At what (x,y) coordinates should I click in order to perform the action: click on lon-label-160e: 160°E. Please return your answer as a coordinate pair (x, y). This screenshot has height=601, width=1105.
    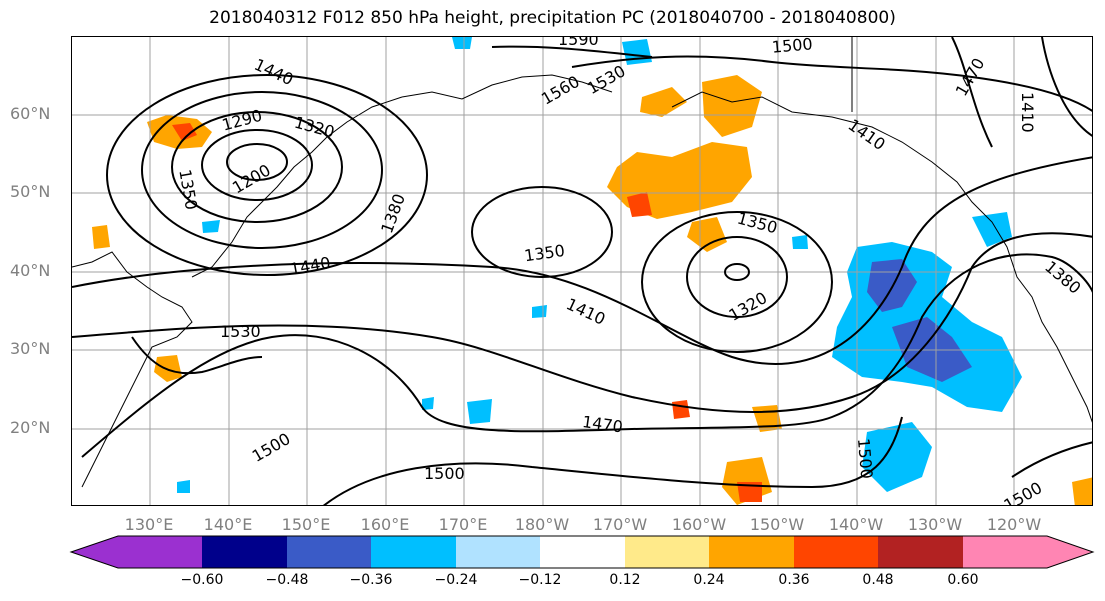
    Looking at the image, I should click on (385, 524).